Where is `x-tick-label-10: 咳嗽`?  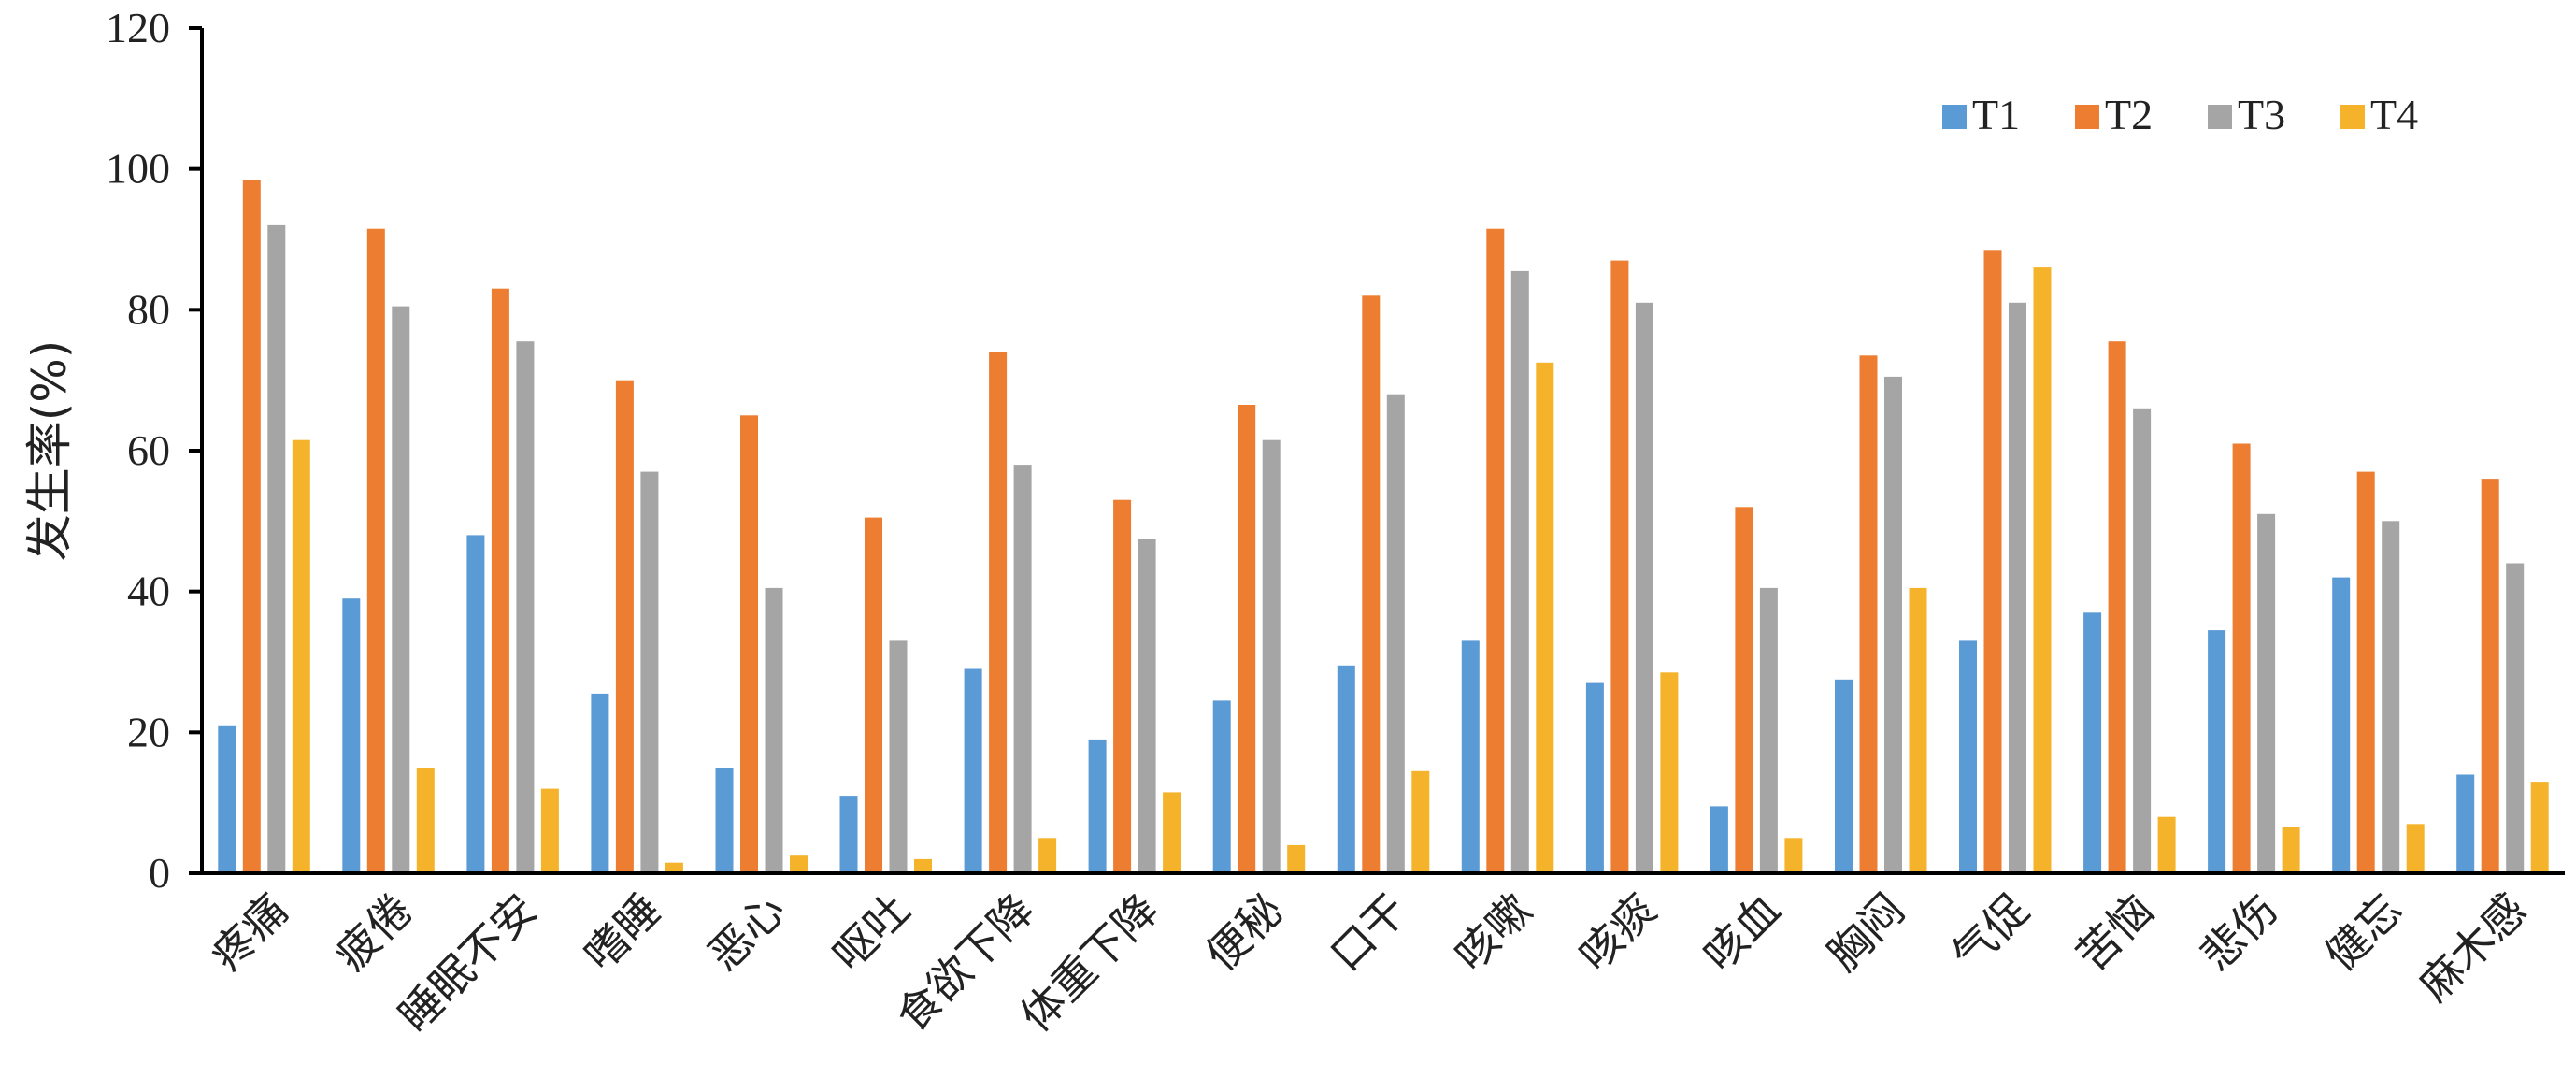 x-tick-label-10: 咳嗽 is located at coordinates (1493, 932).